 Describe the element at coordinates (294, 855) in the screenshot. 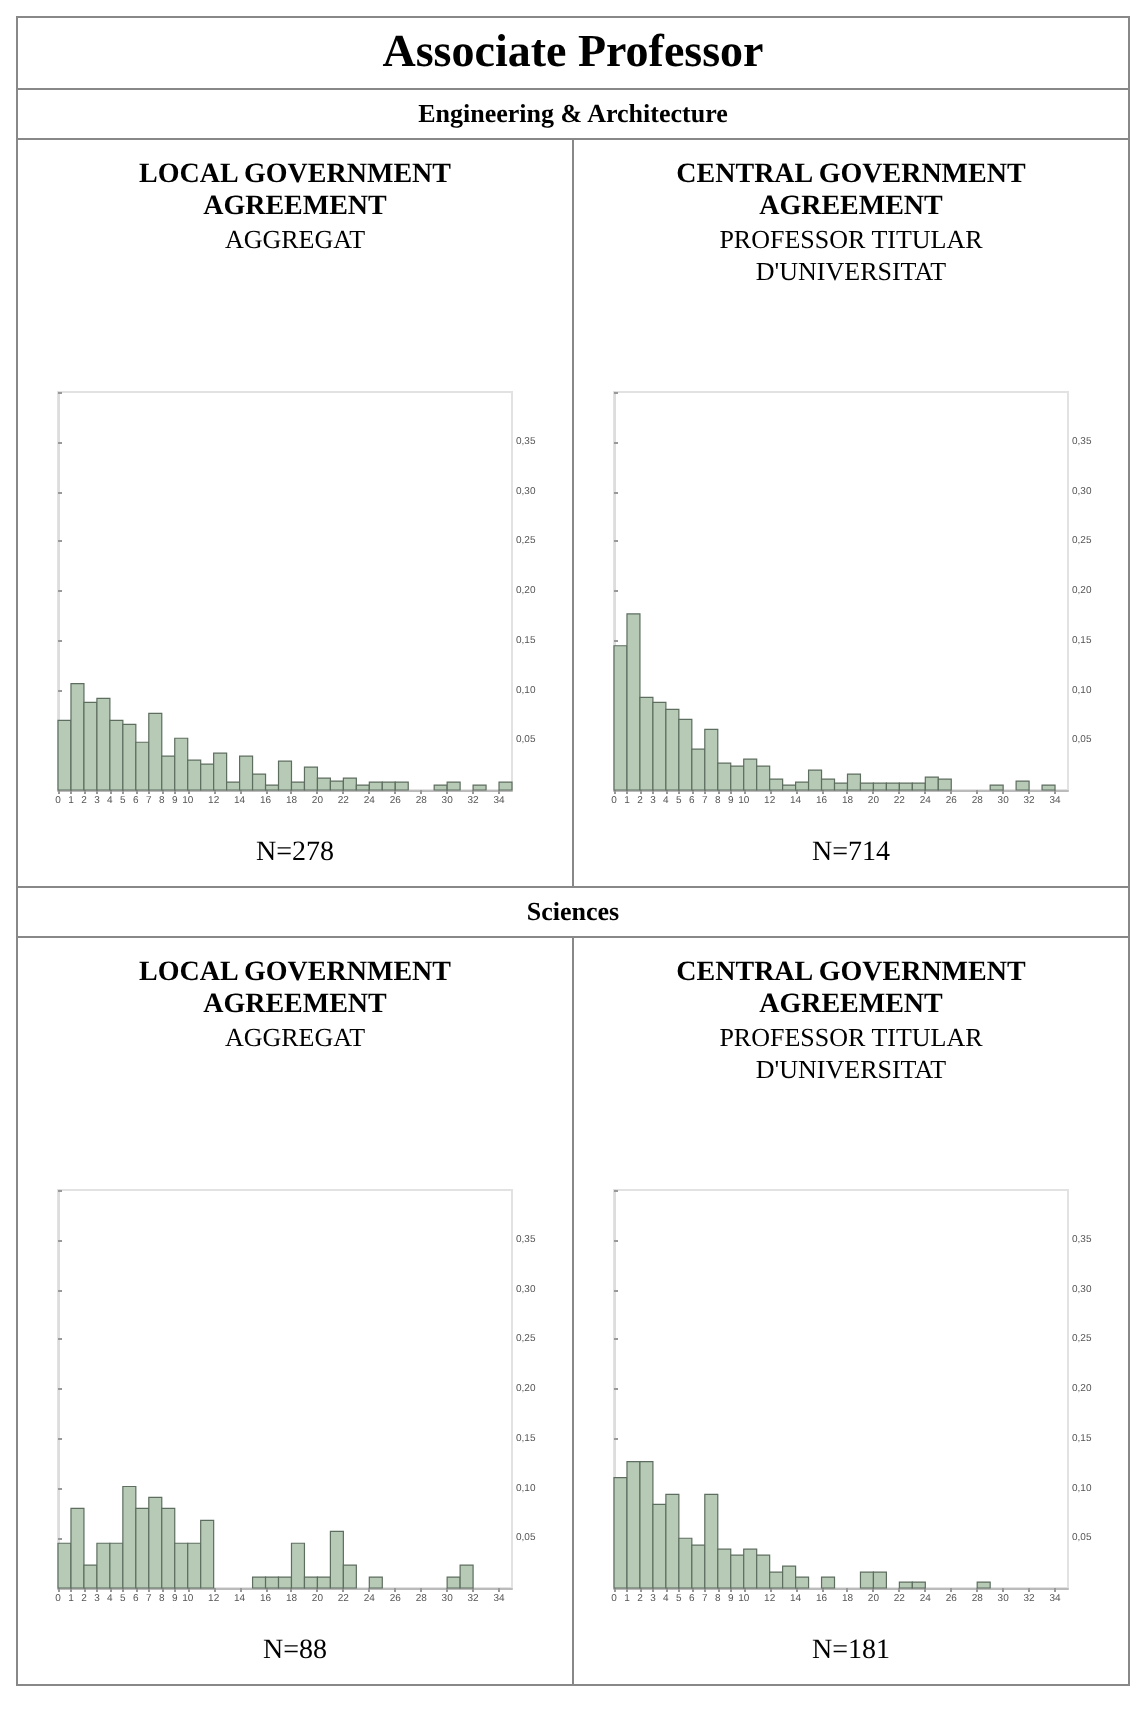

I see `text: N=278` at that location.